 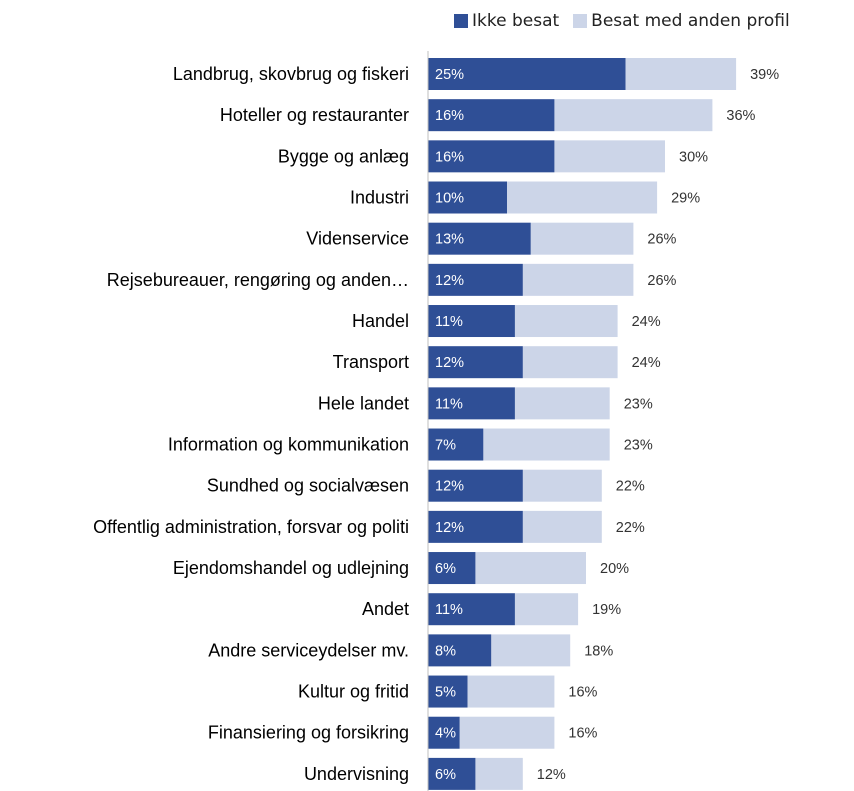 I want to click on category-label: Andre serviceydelser mv., so click(x=308, y=650).